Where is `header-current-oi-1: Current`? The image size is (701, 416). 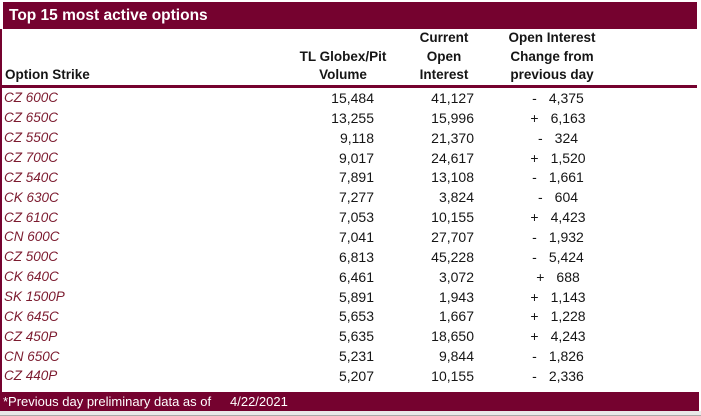
header-current-oi-1: Current is located at coordinates (444, 37).